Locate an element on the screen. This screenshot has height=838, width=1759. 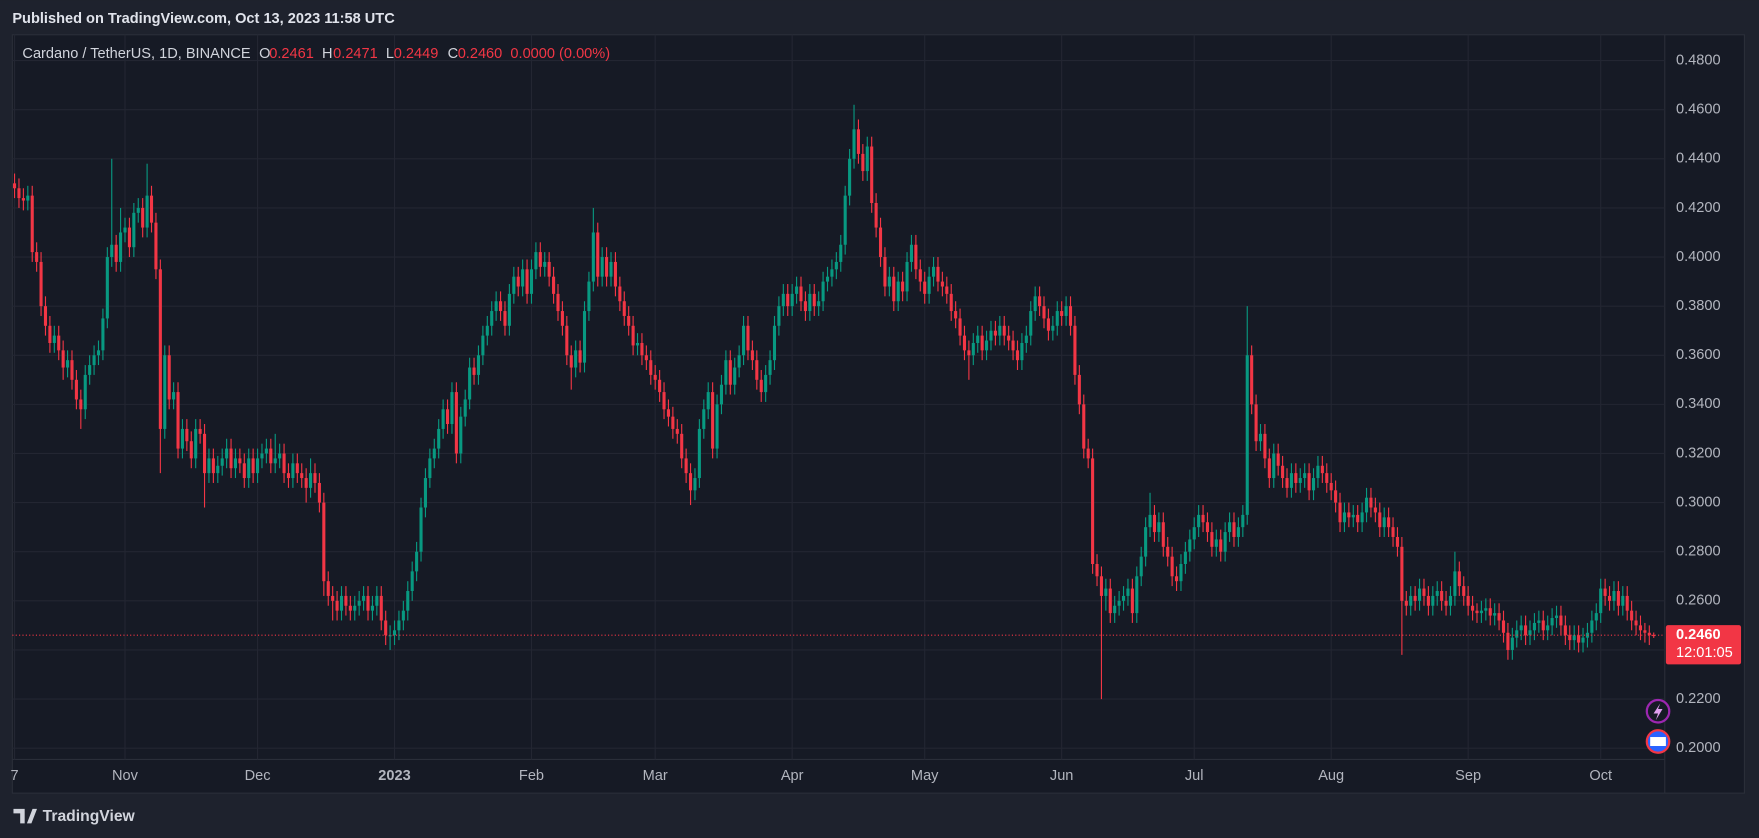
y-tick-label: 0.2600 is located at coordinates (1698, 601).